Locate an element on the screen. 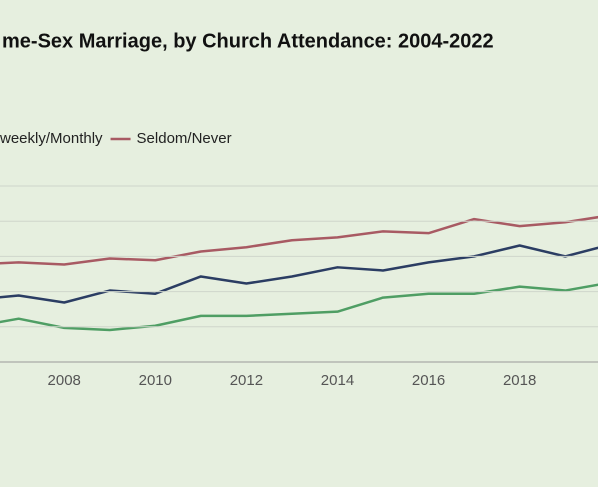 The image size is (598, 487). x-tick-label: 2016 is located at coordinates (428, 380).